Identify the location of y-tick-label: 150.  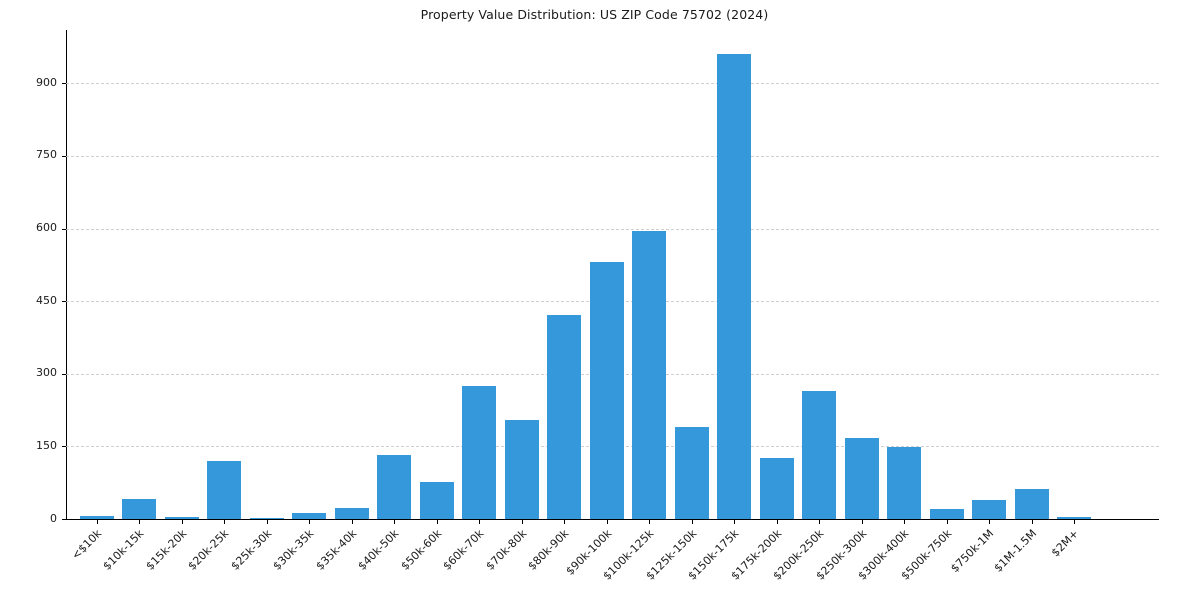
(46, 445).